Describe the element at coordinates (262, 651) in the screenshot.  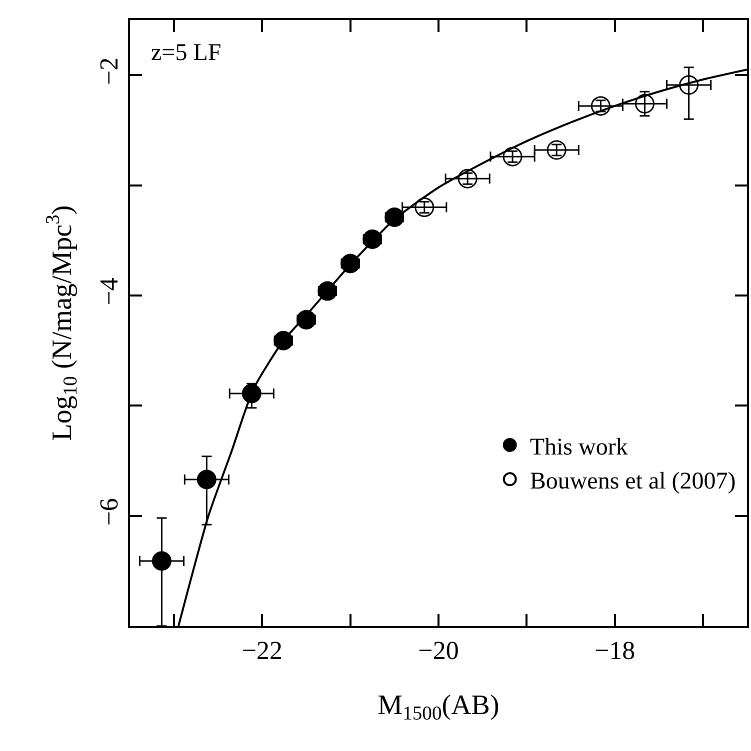
I see `x-tick-label: −22` at that location.